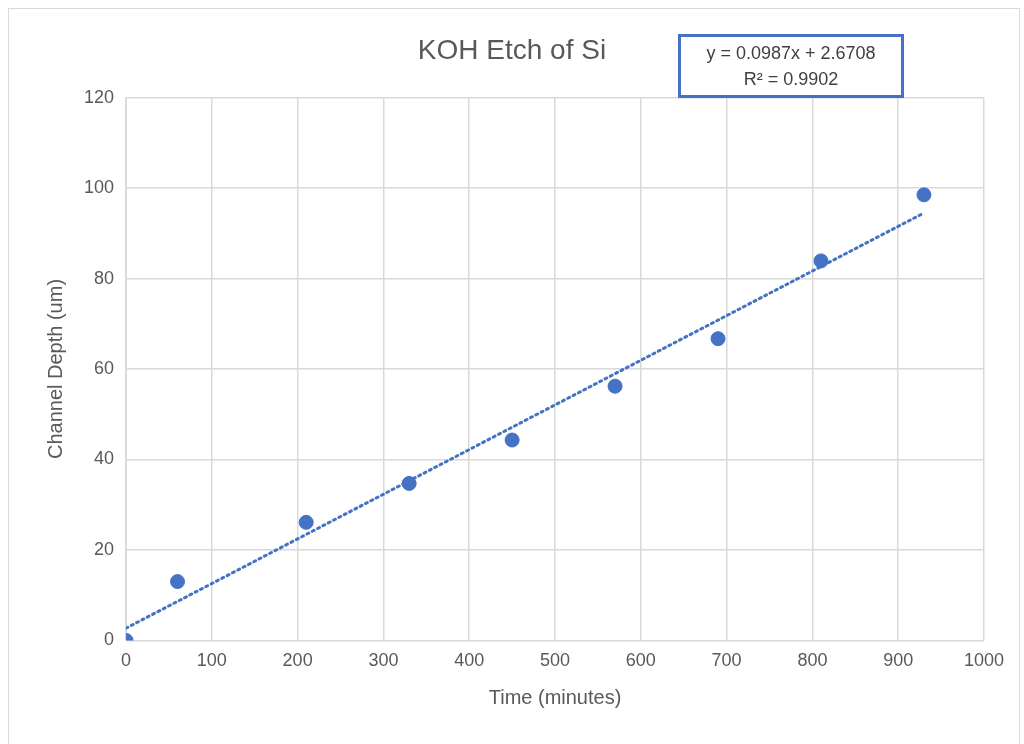 The image size is (1024, 744). I want to click on x-tick-label: 400, so click(469, 660).